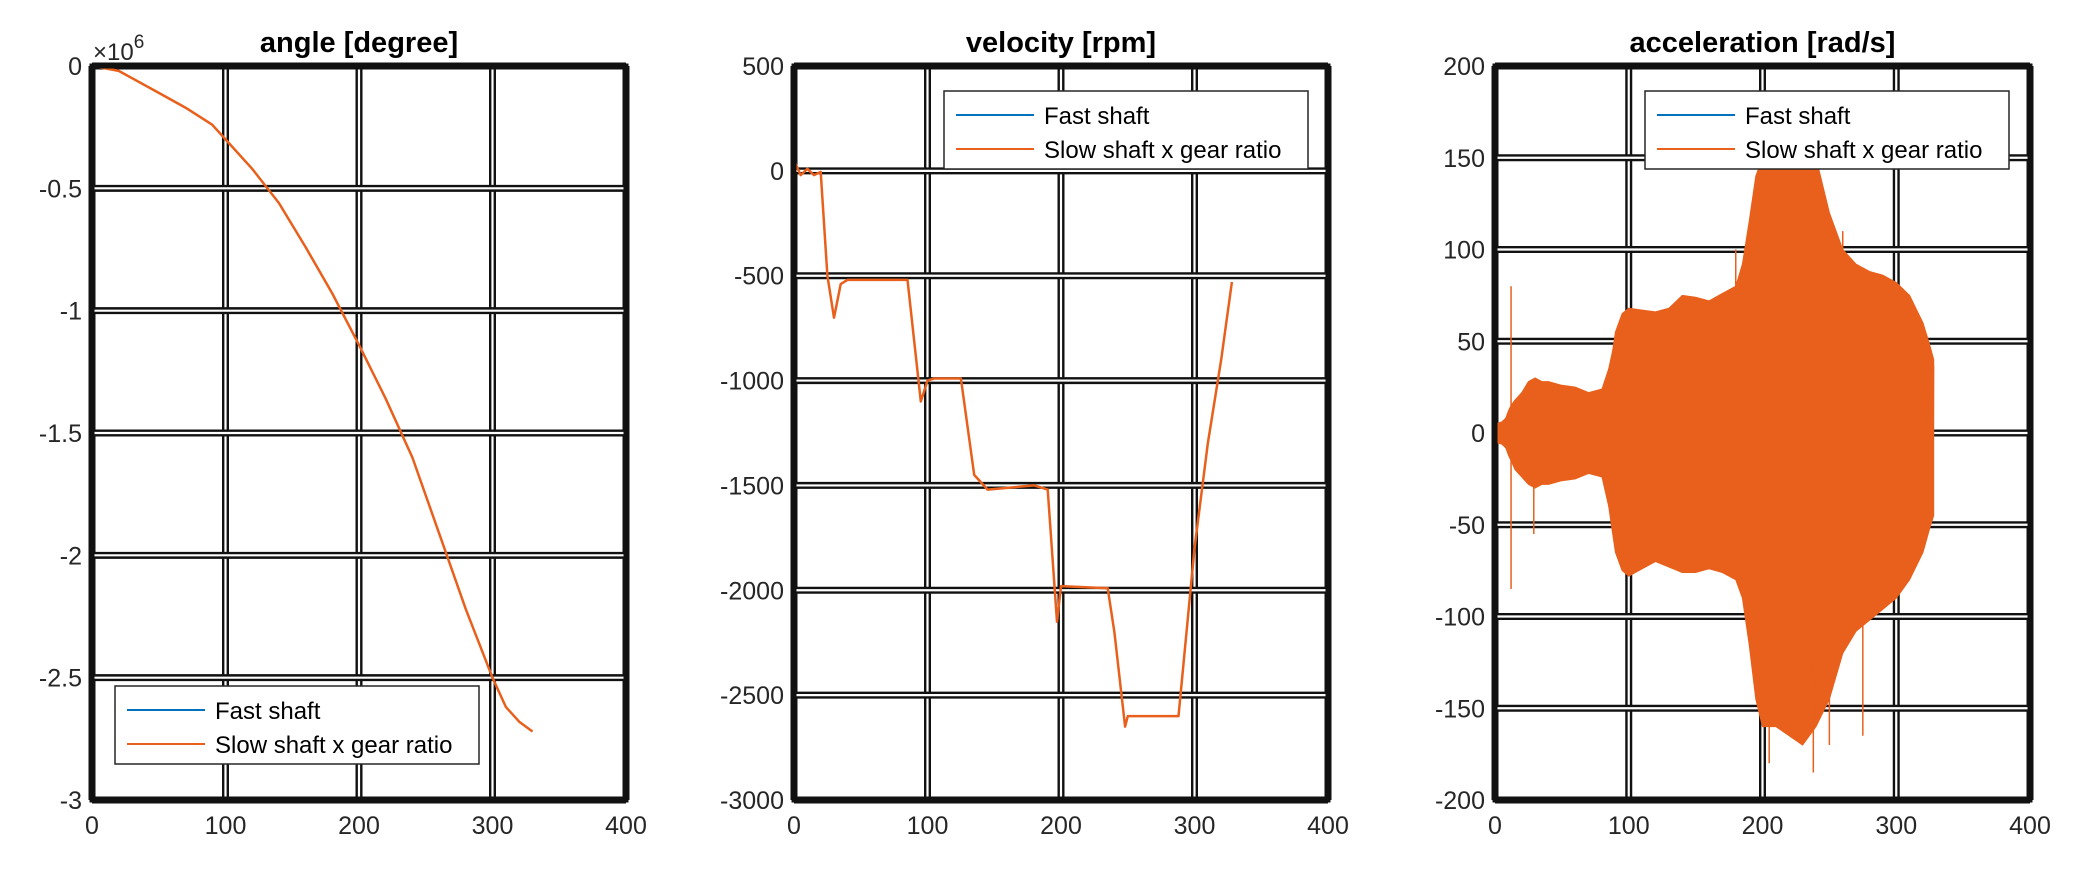 The width and height of the screenshot is (2078, 889). I want to click on y-tick-label: -3000, so click(752, 801).